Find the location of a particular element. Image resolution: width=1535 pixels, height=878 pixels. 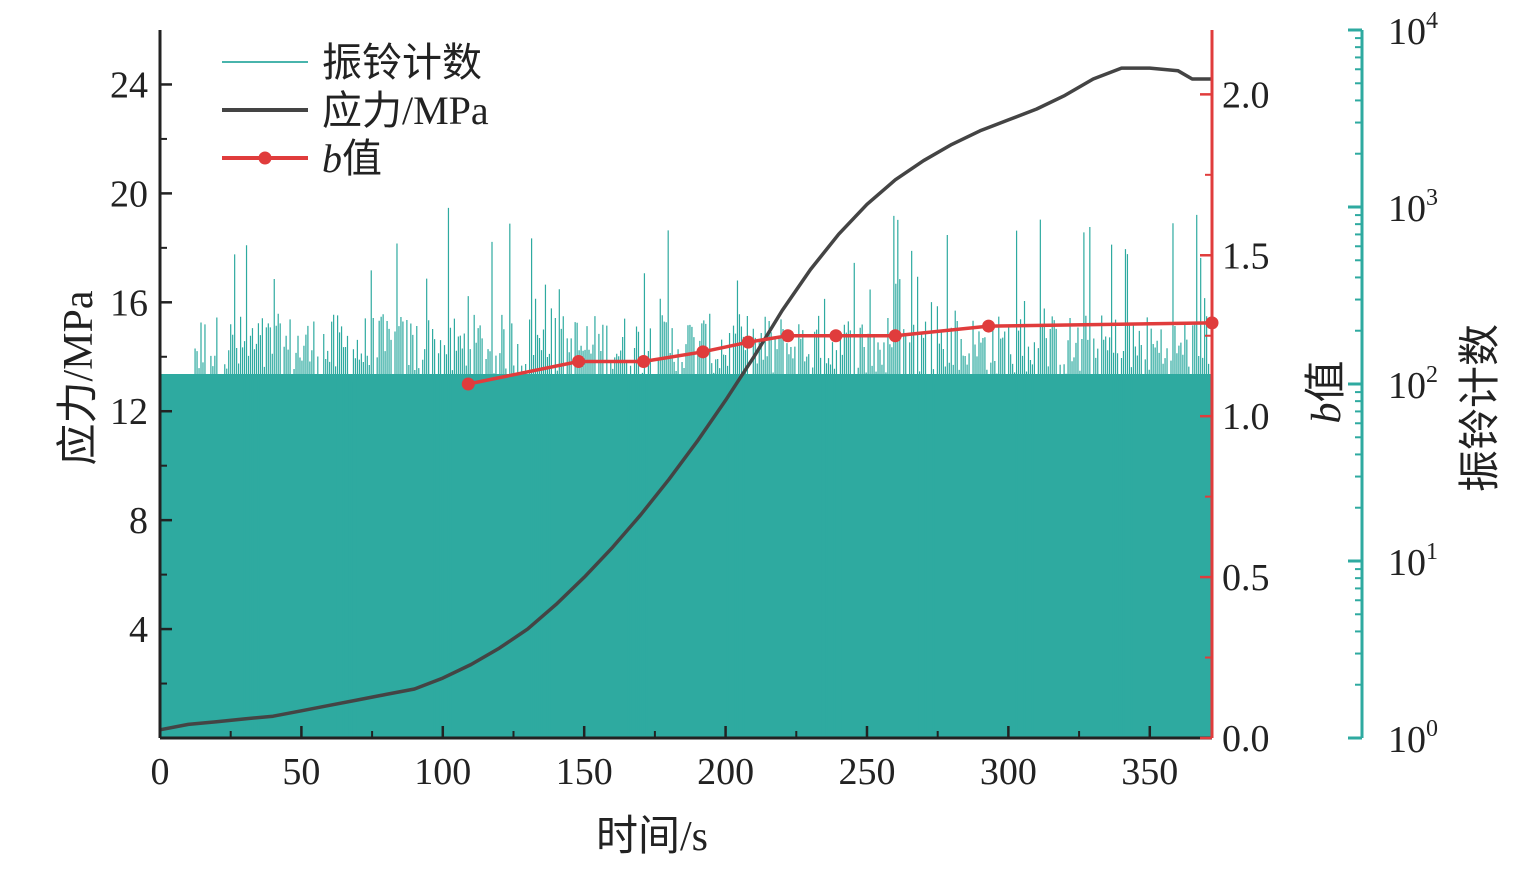

right1-axis-tick-label: 1.0 is located at coordinates (1246, 417).